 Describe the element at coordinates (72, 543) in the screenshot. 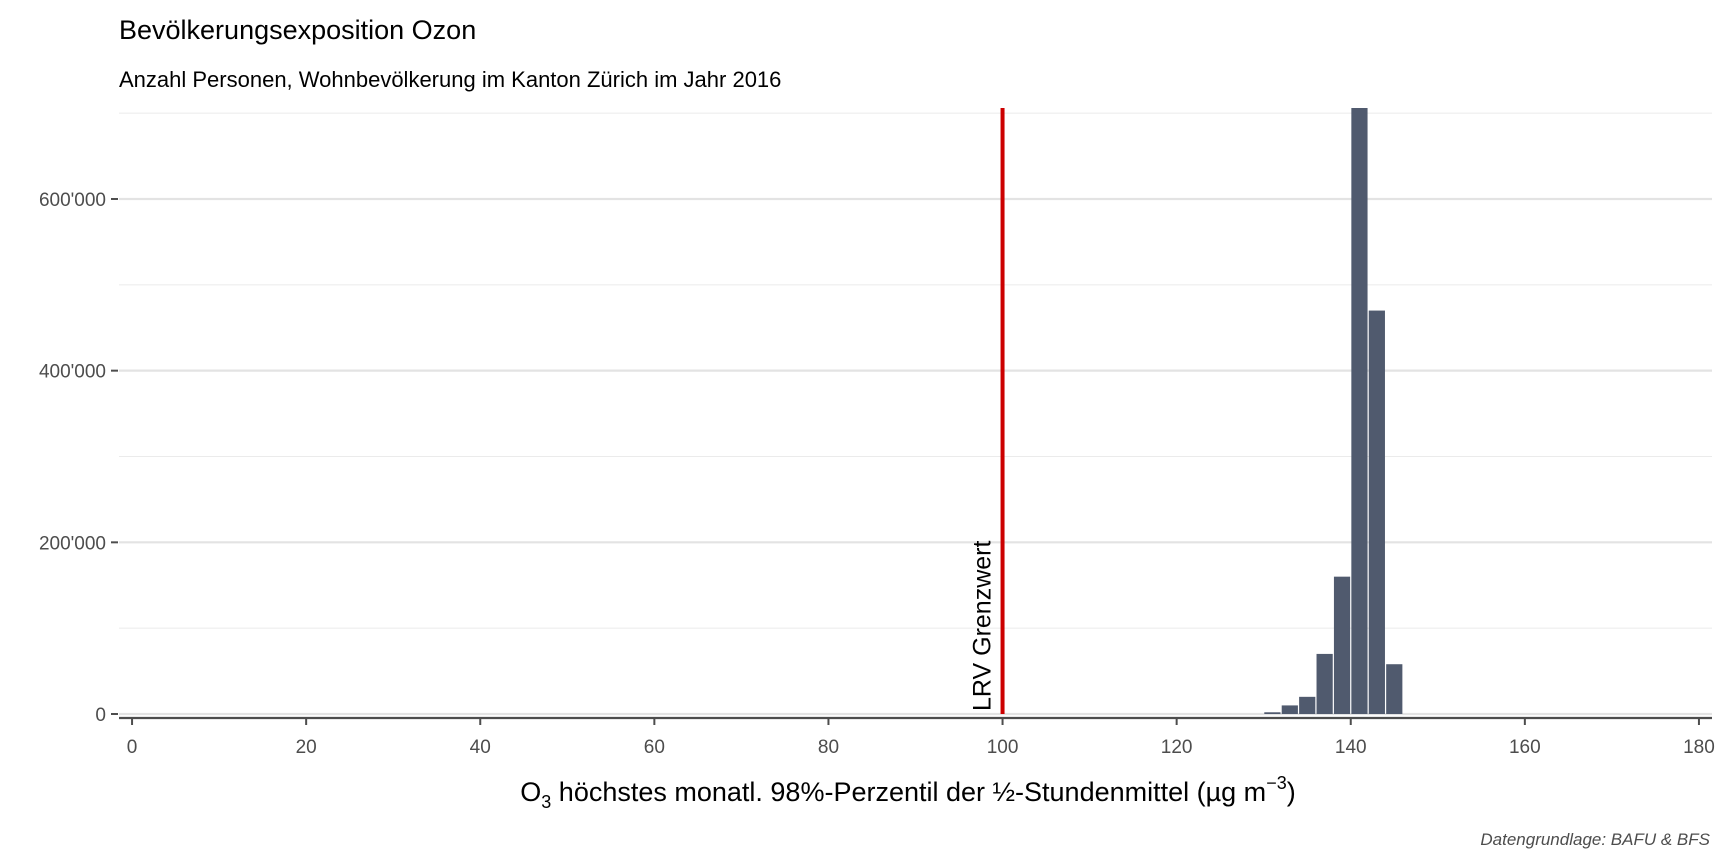

I see `y-tick-label: 200'000` at that location.